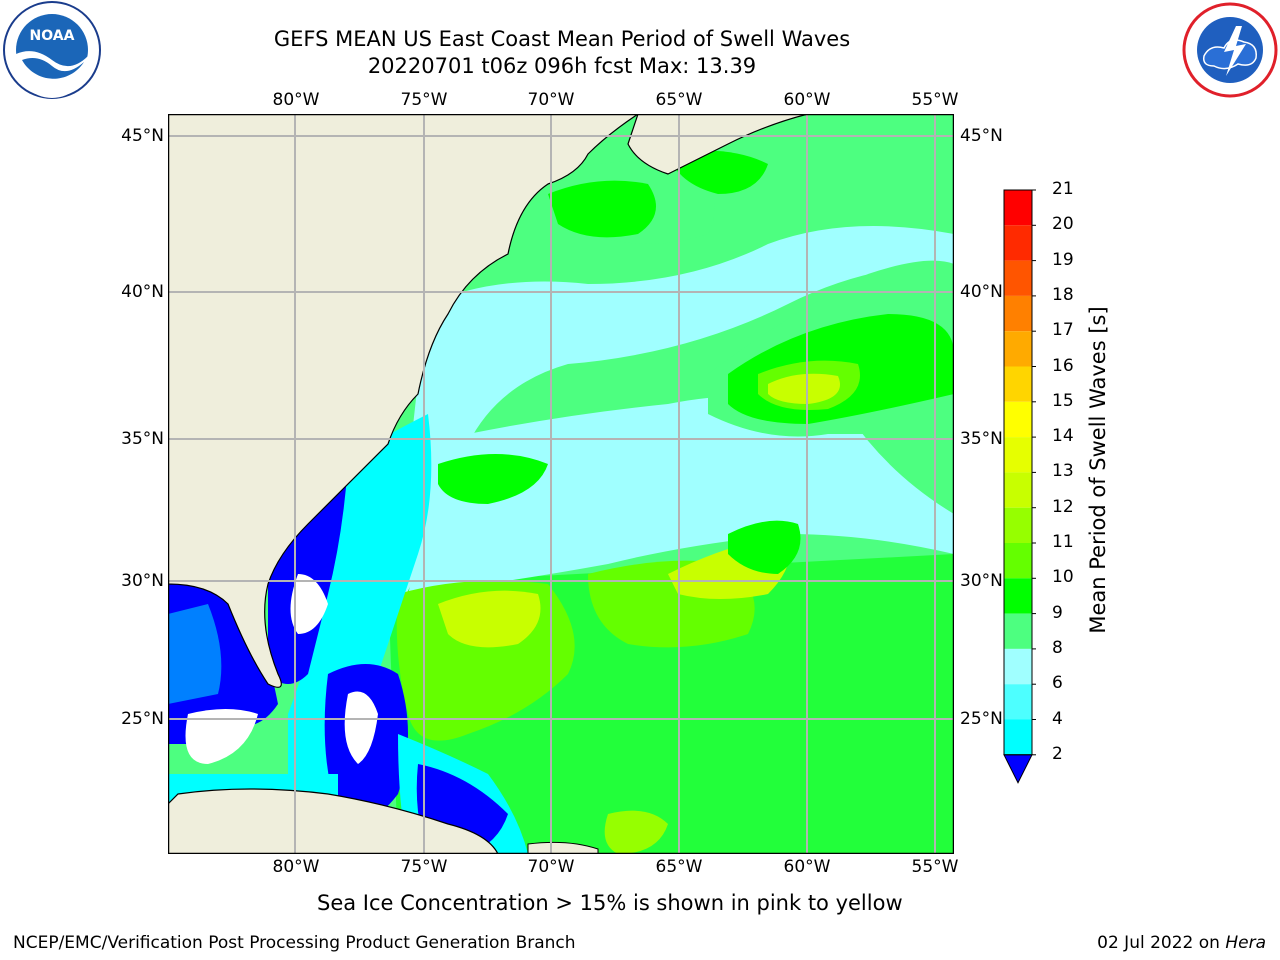 This screenshot has width=1280, height=960. Describe the element at coordinates (296, 867) in the screenshot. I see `lon-label-bottom-80w: 80°W` at that location.